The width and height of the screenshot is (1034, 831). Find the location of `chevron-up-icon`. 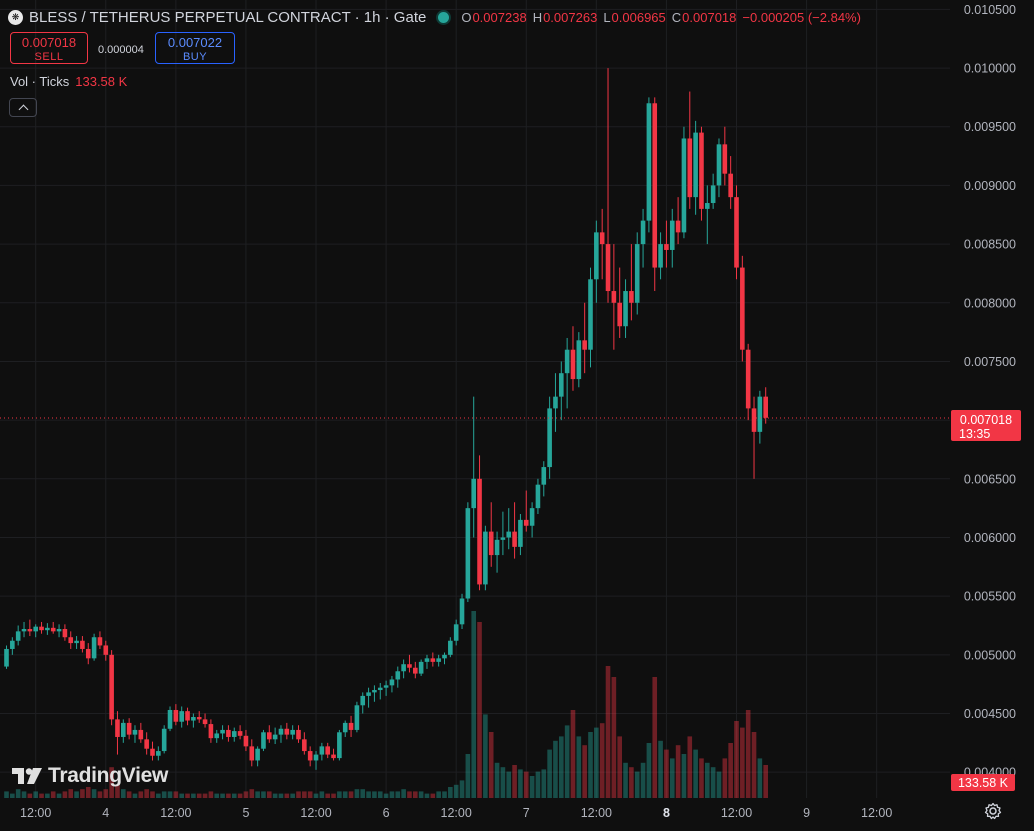

chevron-up-icon is located at coordinates (23, 109).